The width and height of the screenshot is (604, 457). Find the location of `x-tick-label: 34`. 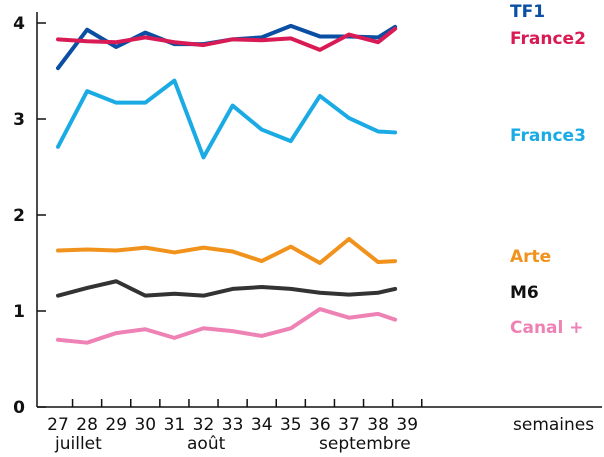

x-tick-label: 34 is located at coordinates (262, 425).